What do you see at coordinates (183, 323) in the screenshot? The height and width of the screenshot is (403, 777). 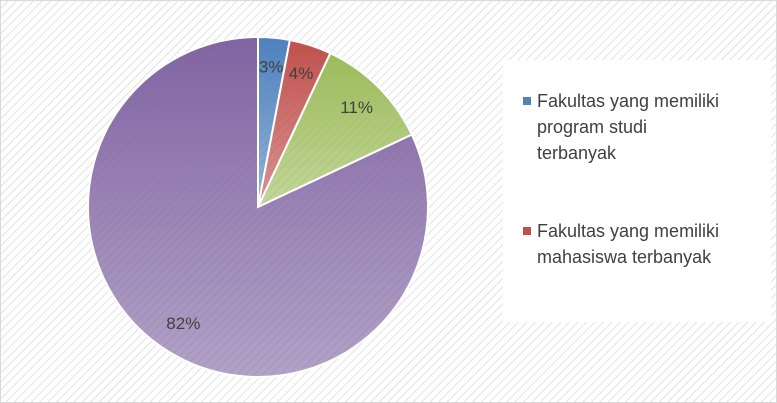 I see `data-label: 82%` at bounding box center [183, 323].